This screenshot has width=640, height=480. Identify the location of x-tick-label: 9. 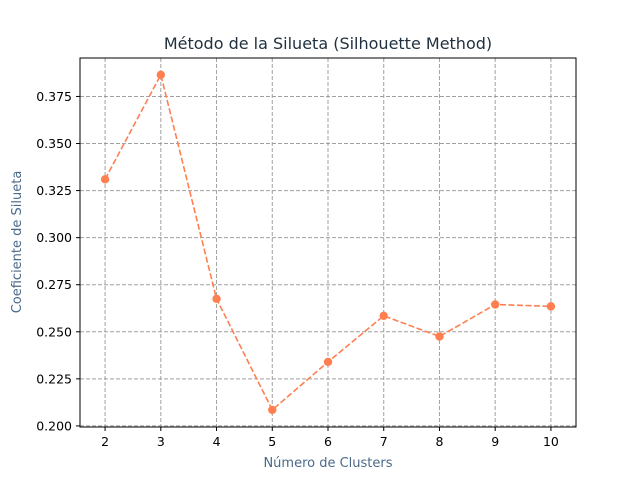
(495, 441).